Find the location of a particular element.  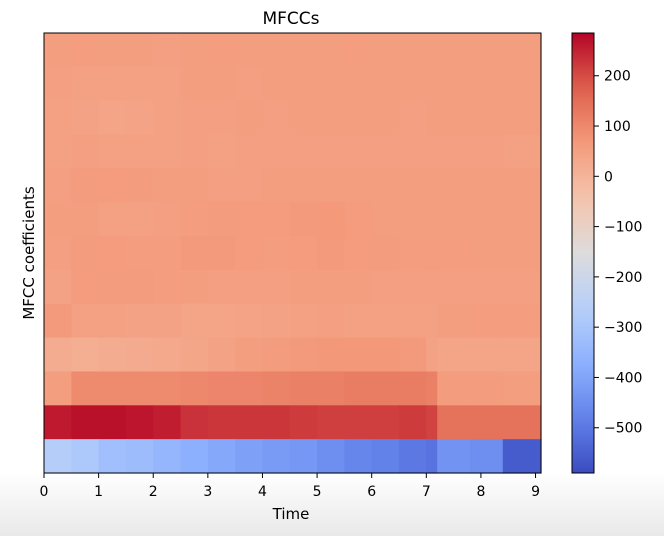

colorbar-tick-label: 0 is located at coordinates (608, 177).